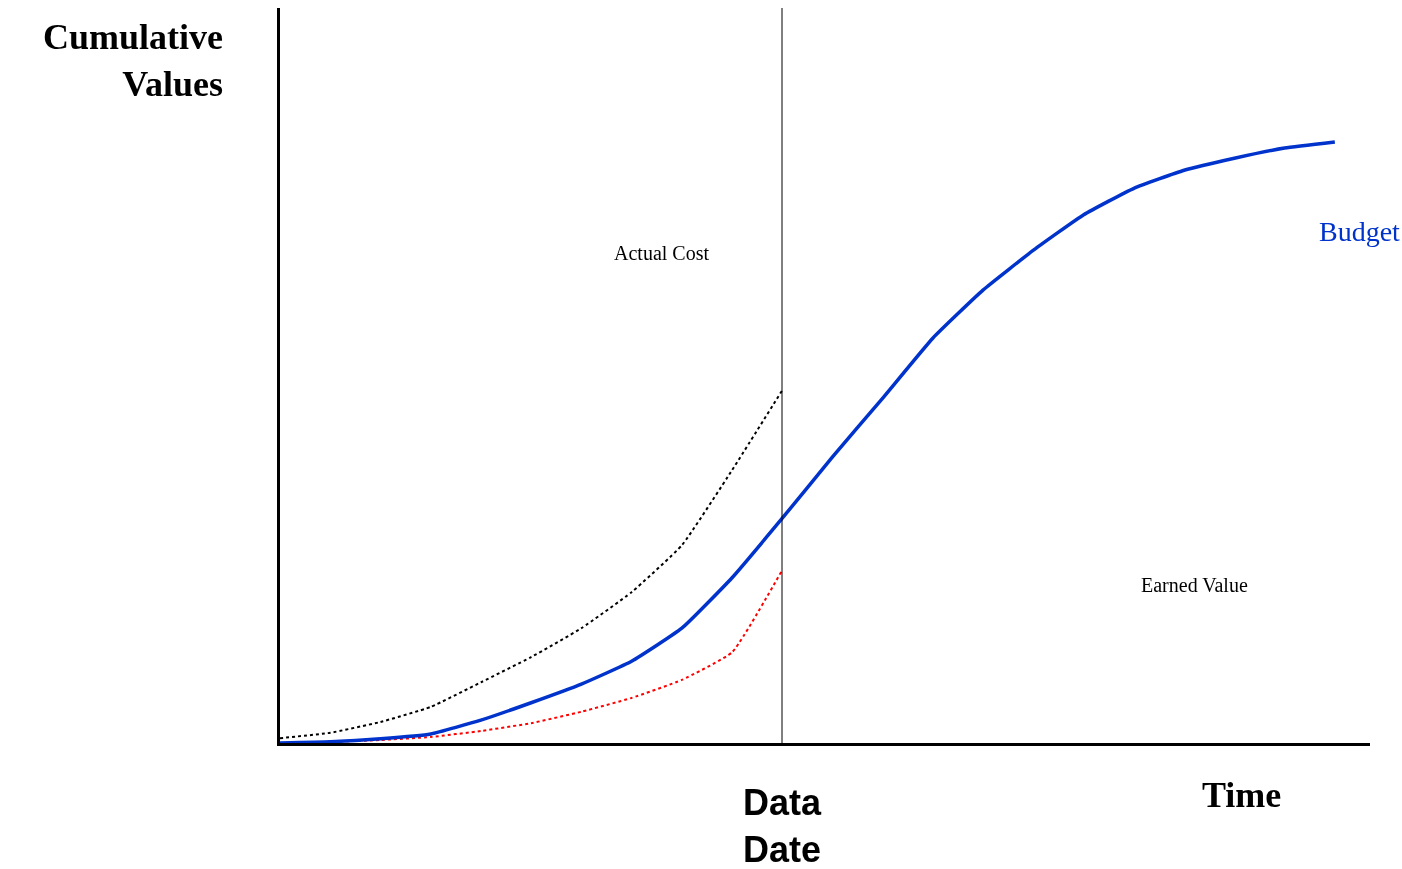 Image resolution: width=1402 pixels, height=869 pixels. What do you see at coordinates (1242, 795) in the screenshot?
I see `x-axis-title: Time` at bounding box center [1242, 795].